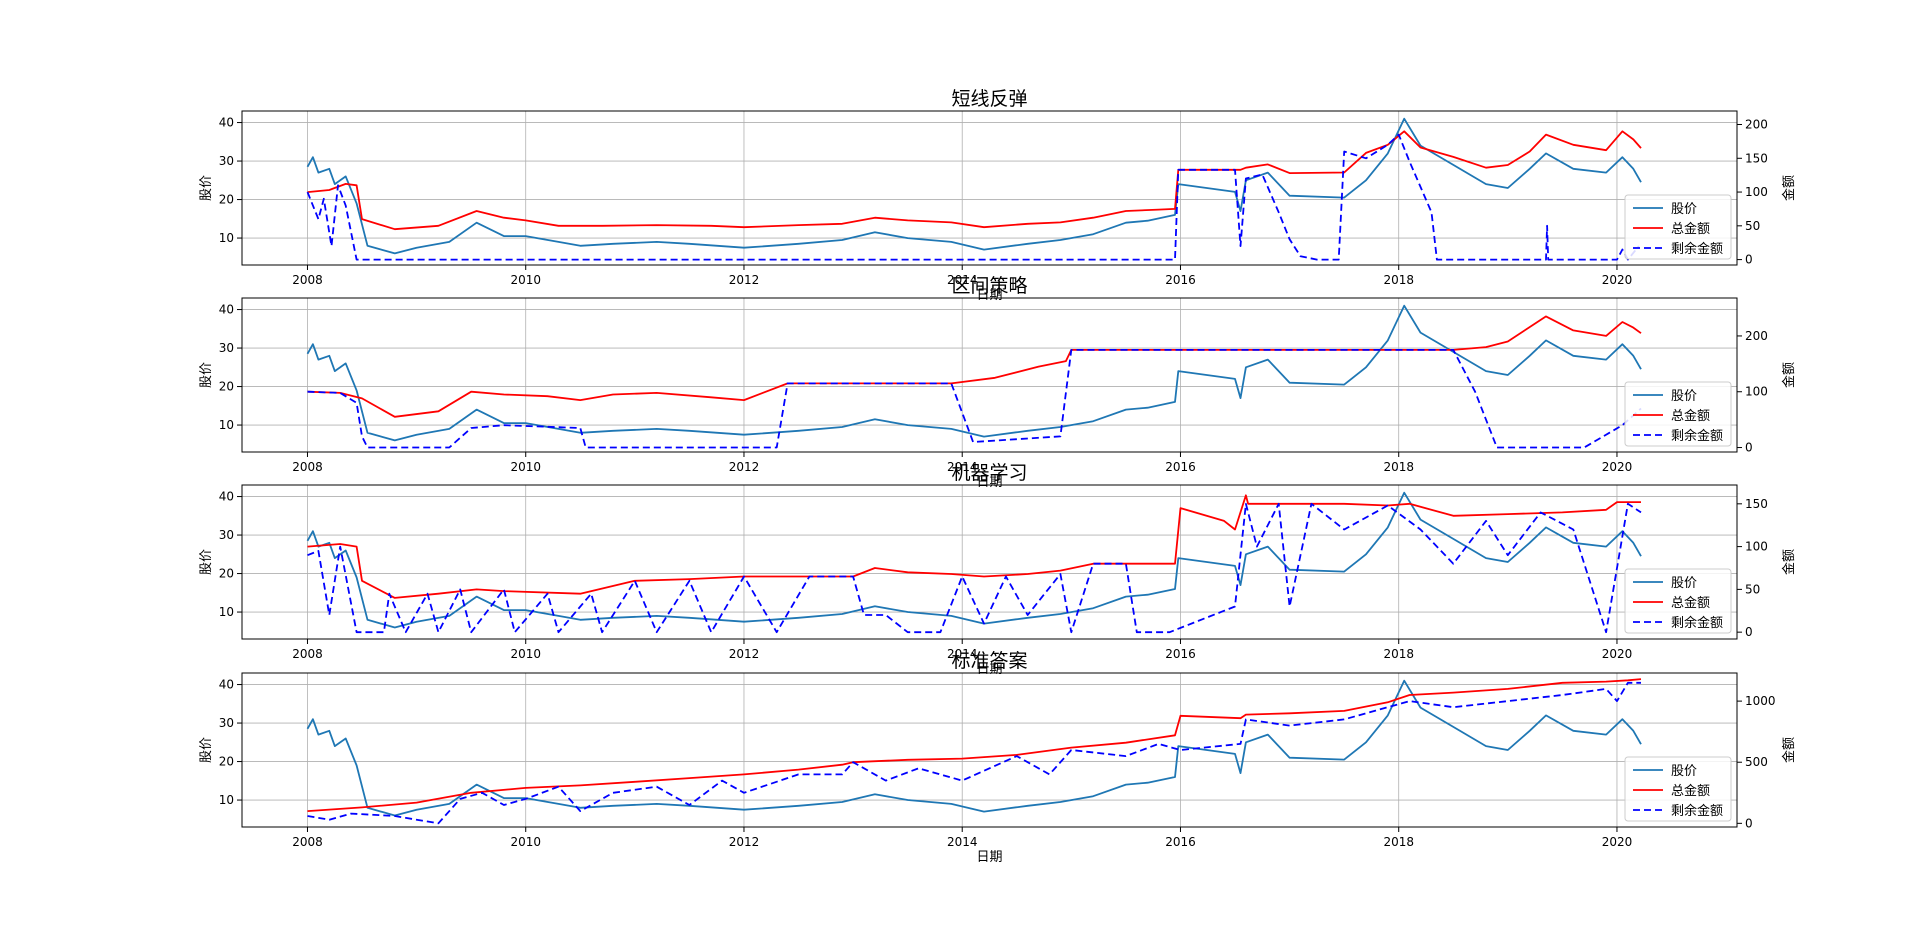  Describe the element at coordinates (989, 286) in the screenshot. I see `chart-title: 区间策略` at that location.